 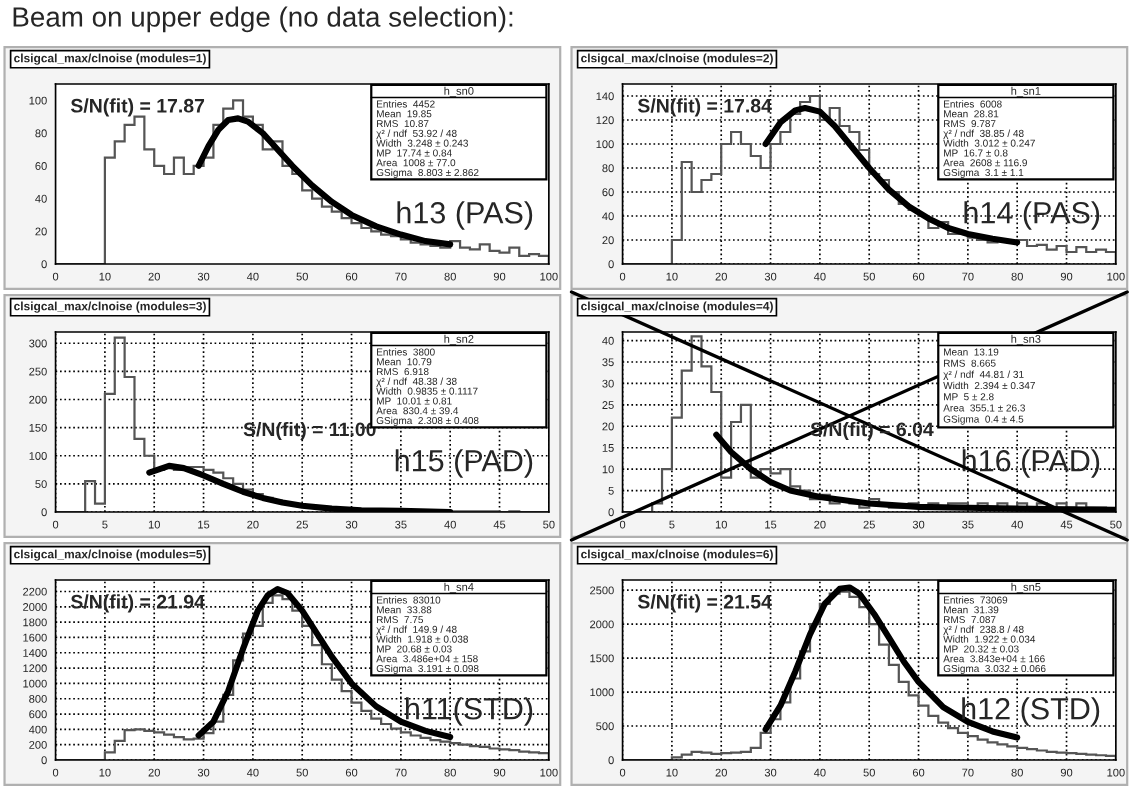 I want to click on annotation: S/N(fit) = 17.87, so click(x=137, y=107).